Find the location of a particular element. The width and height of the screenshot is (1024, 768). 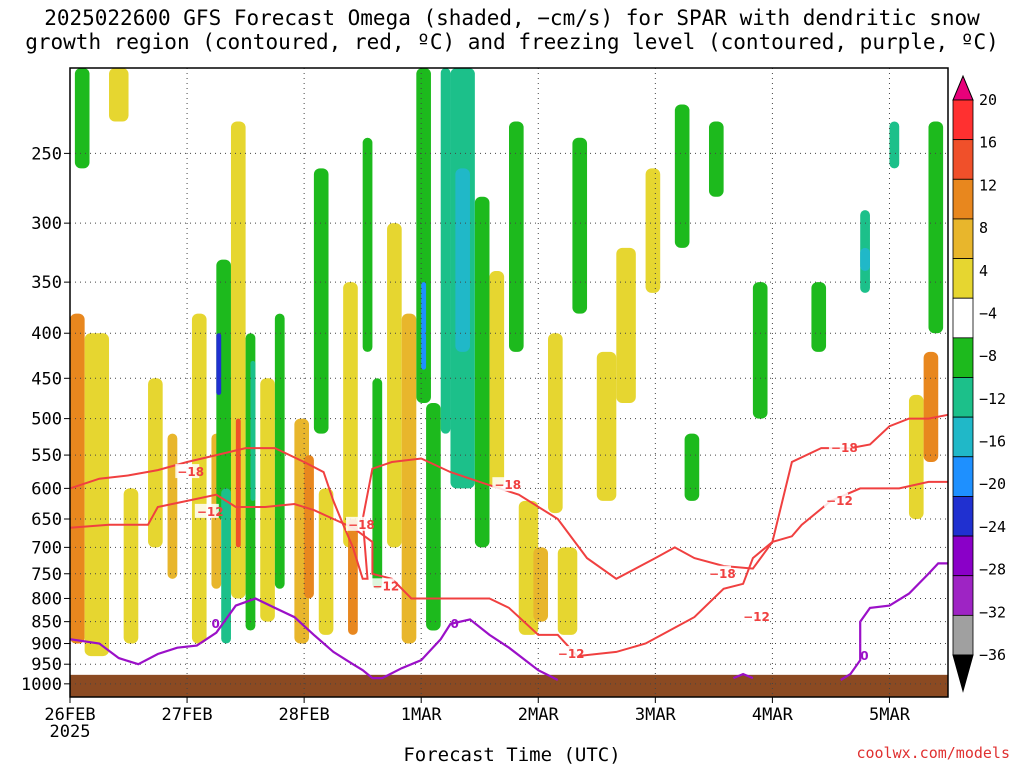

y-tick-label-800: 800 is located at coordinates (46, 599).